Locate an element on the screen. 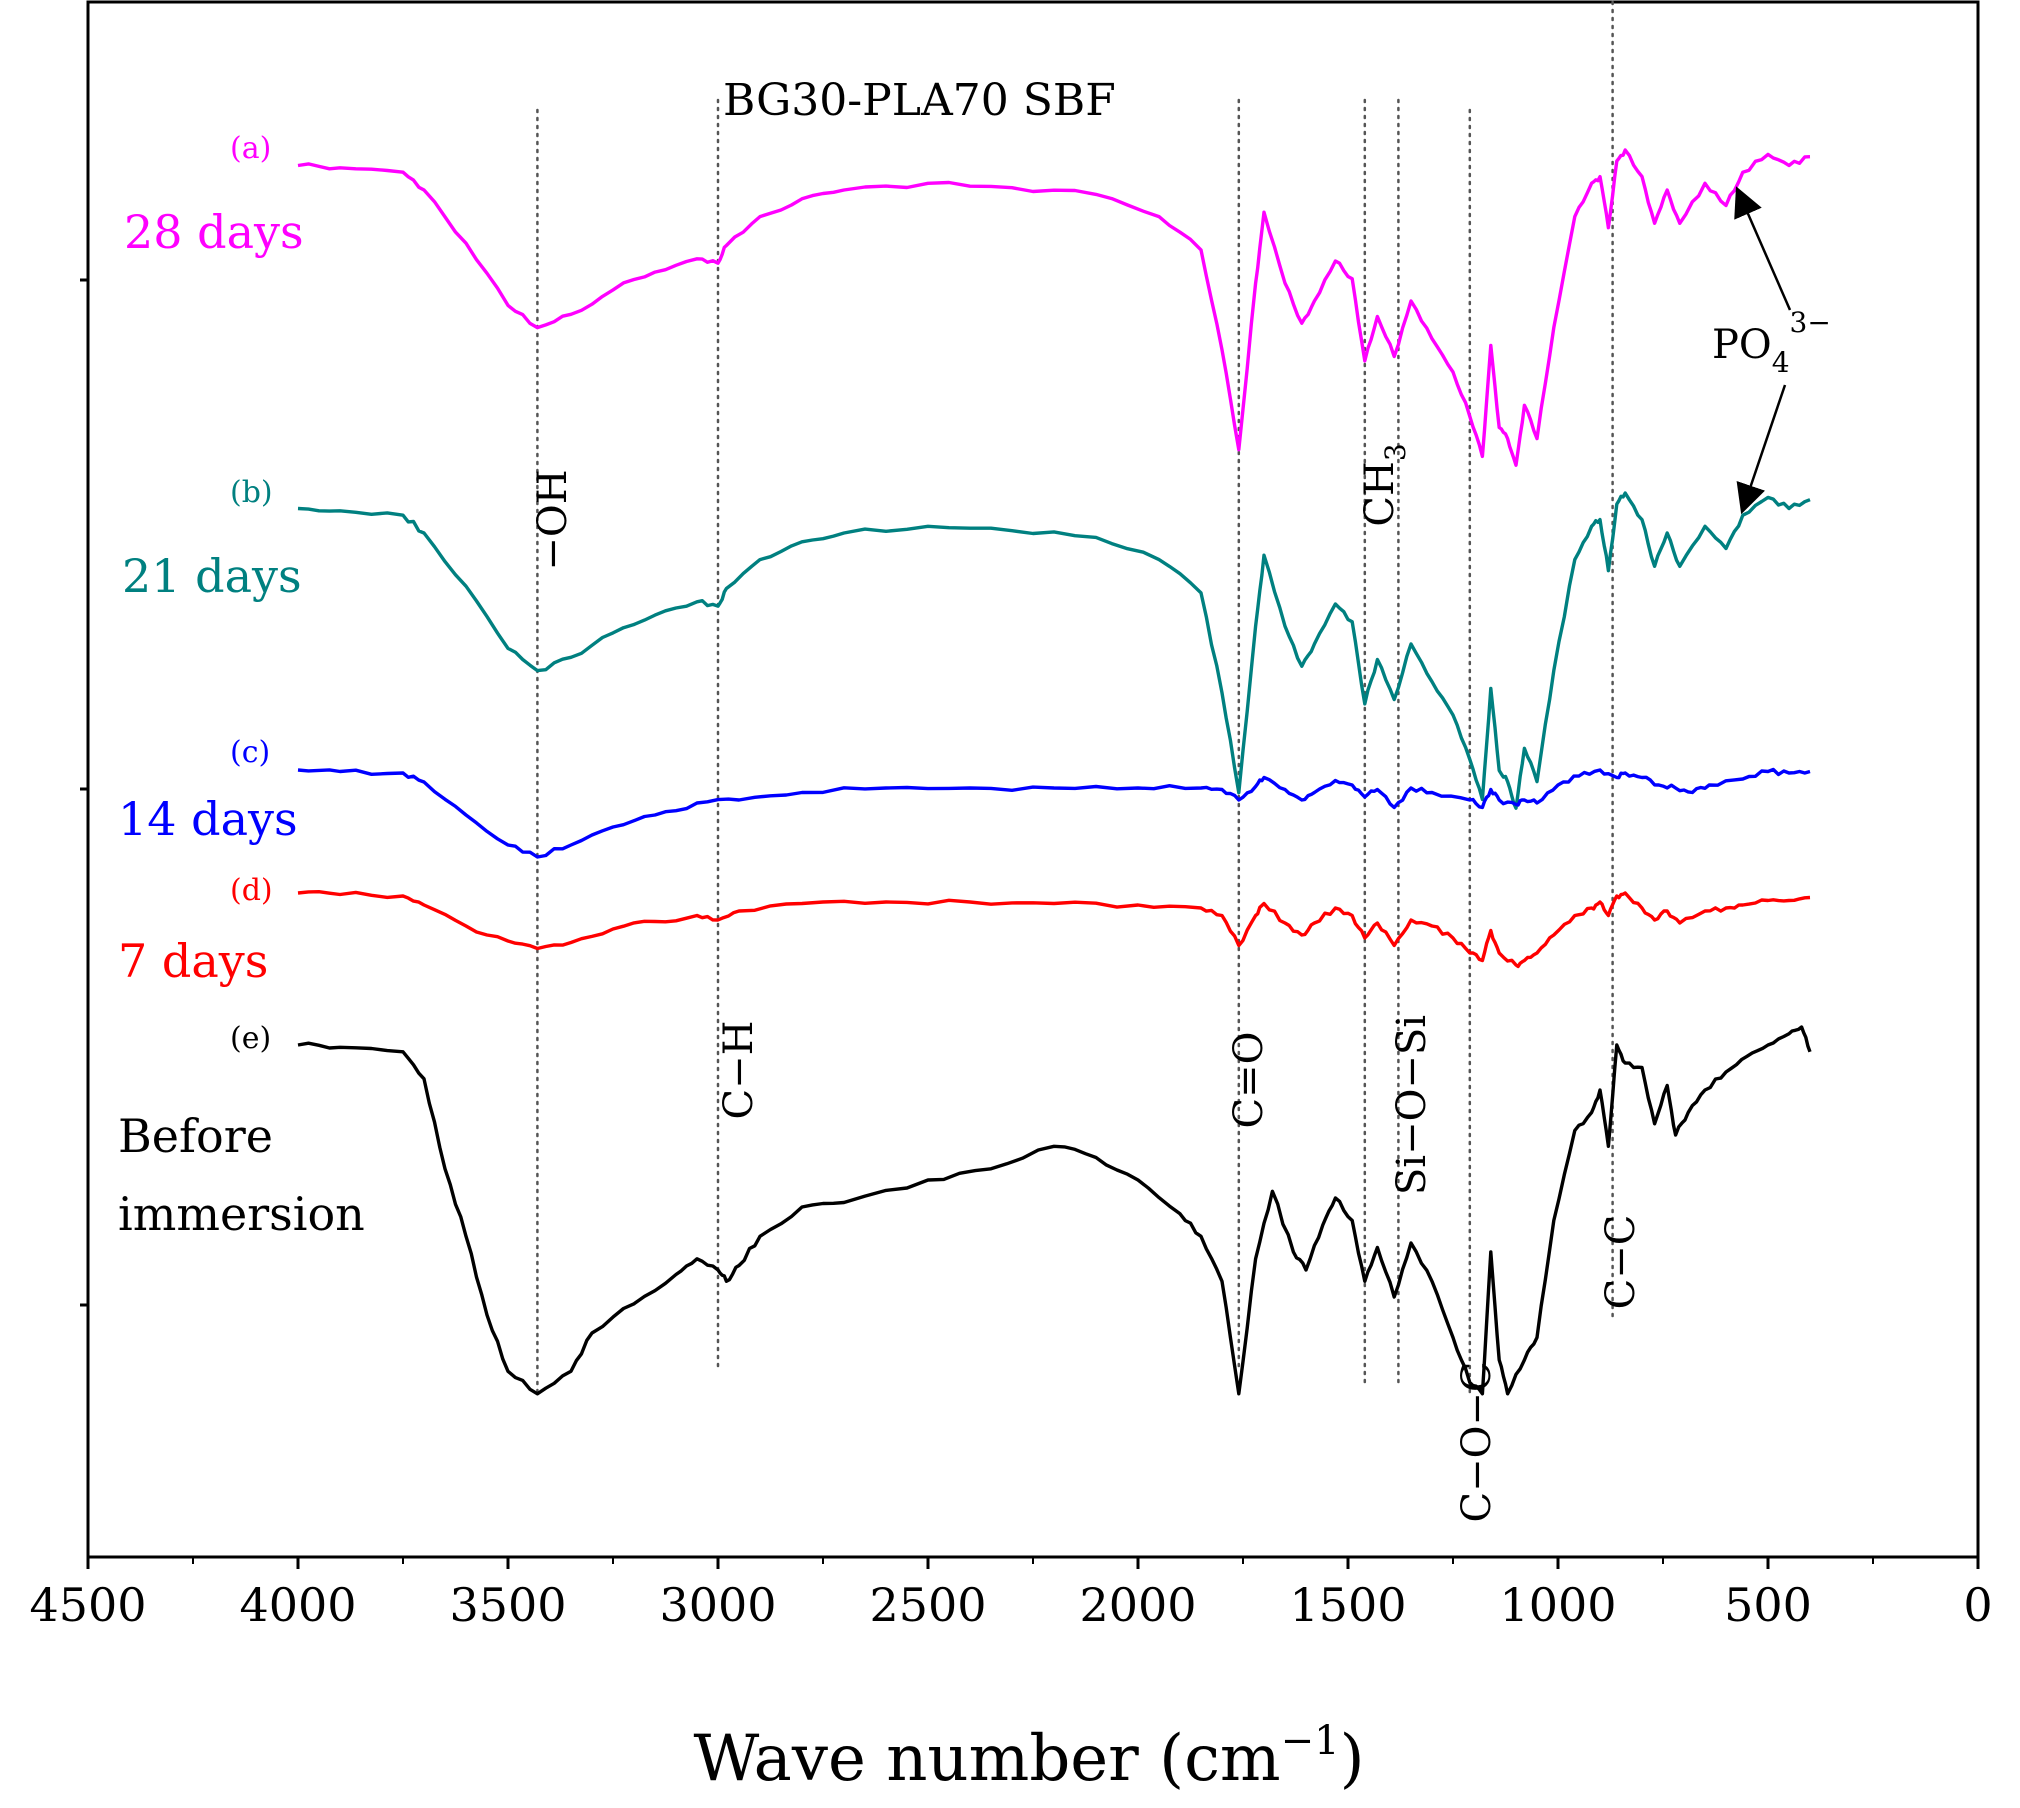 This screenshot has height=1808, width=2020. series-name-label: 14 days is located at coordinates (208, 819).